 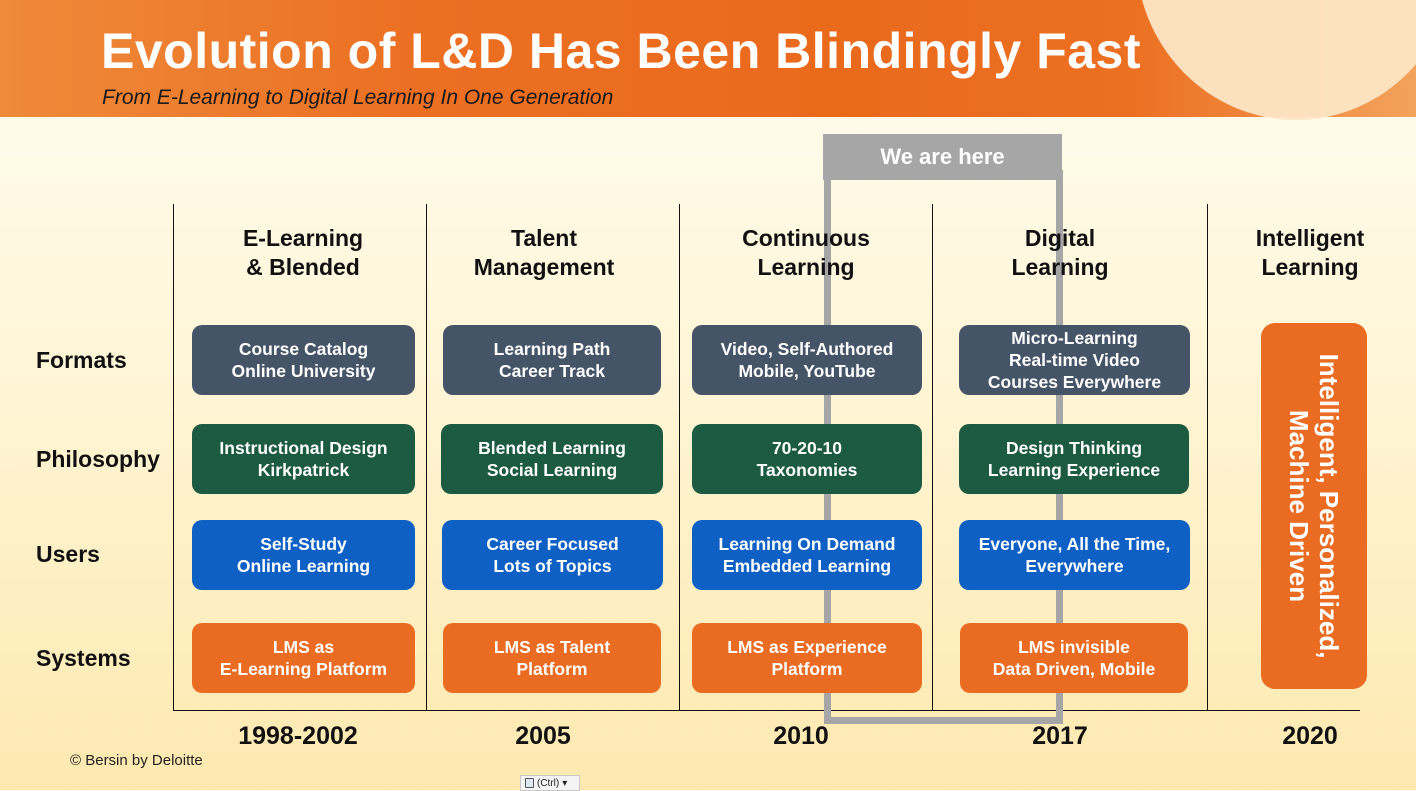 What do you see at coordinates (1060, 252) in the screenshot?
I see `era-title-digital: Digital Learning` at bounding box center [1060, 252].